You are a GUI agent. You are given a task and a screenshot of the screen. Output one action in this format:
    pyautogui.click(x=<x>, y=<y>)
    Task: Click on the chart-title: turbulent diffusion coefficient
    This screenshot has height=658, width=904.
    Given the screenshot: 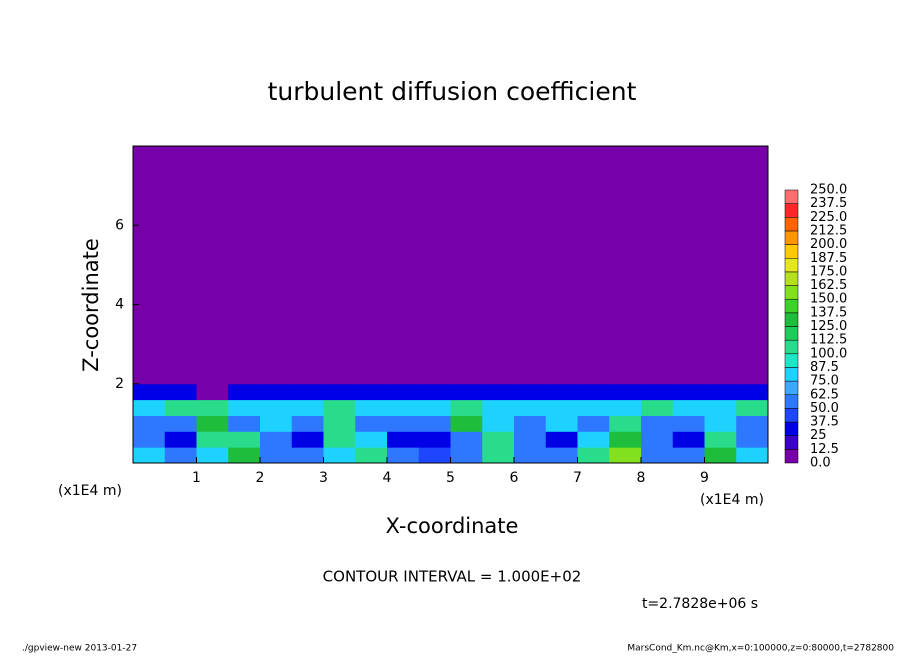 What is the action you would take?
    pyautogui.click(x=452, y=91)
    